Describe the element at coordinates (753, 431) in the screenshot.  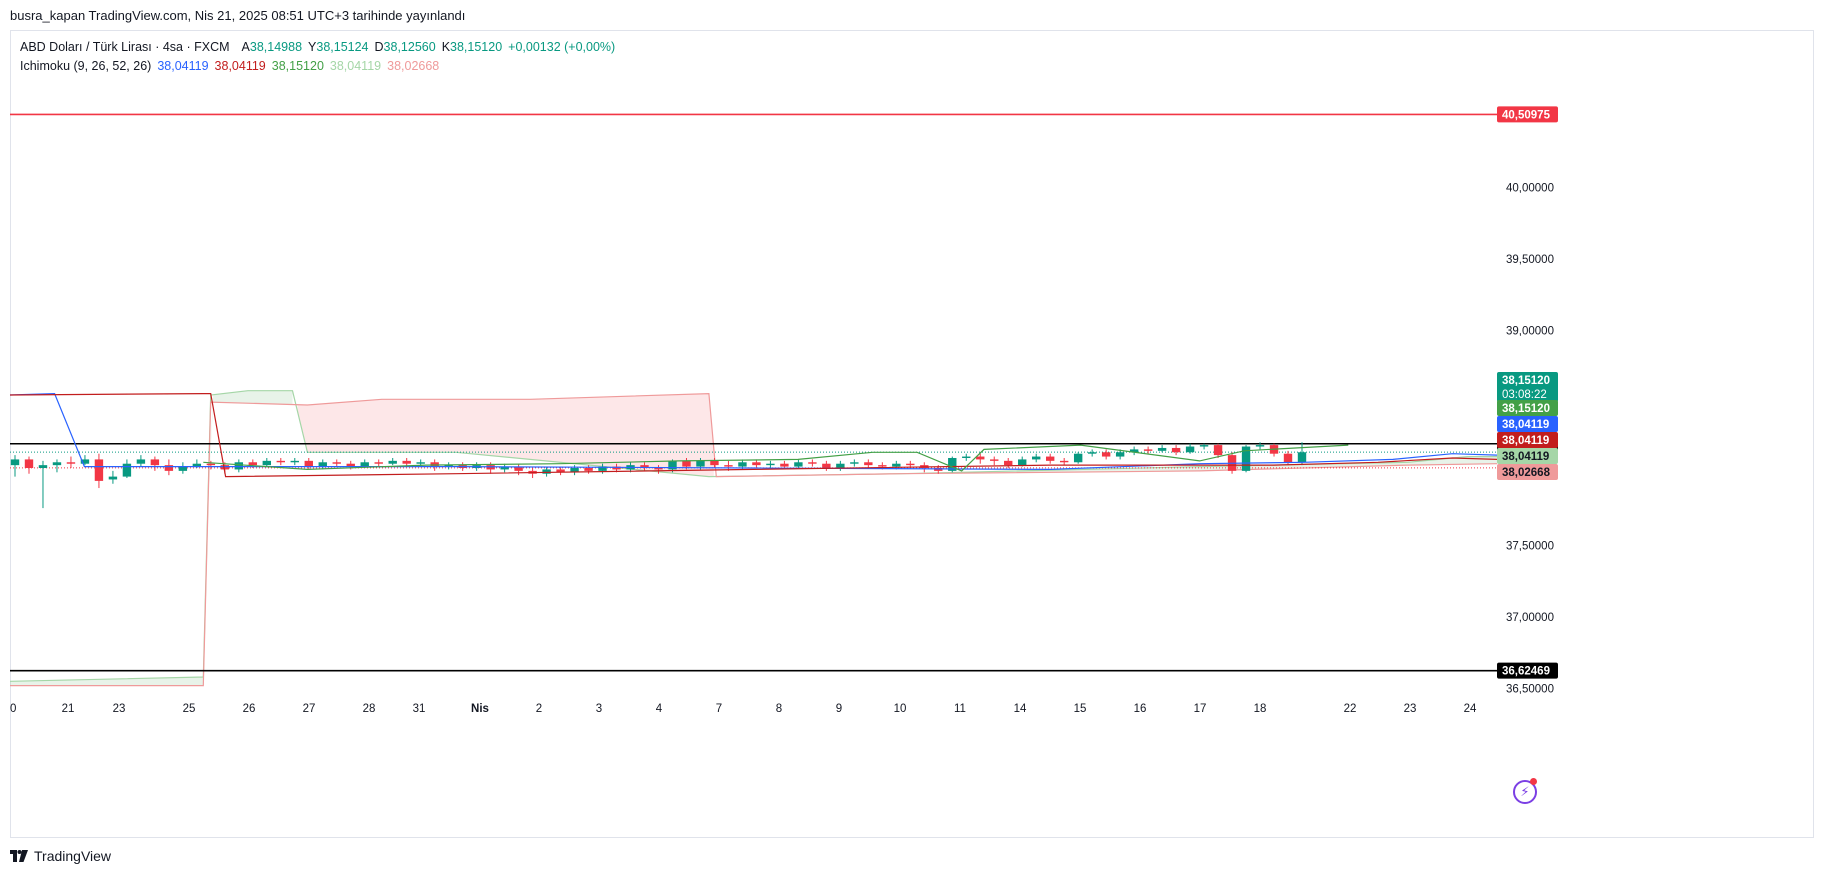
I see `conversion-line` at that location.